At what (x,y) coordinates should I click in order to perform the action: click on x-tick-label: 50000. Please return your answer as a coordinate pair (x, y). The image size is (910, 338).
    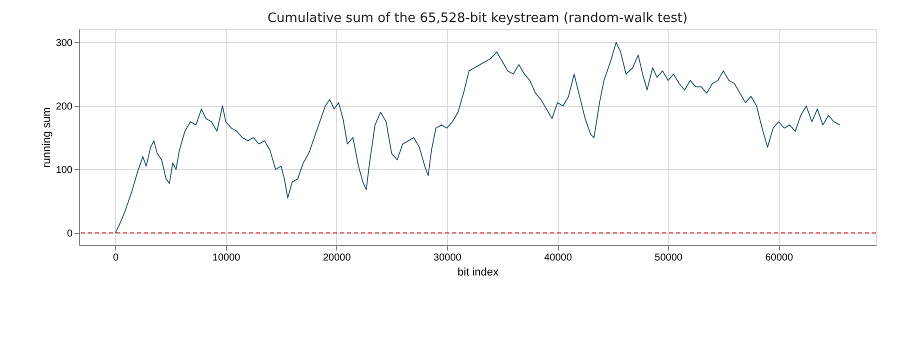
    Looking at the image, I should click on (668, 258).